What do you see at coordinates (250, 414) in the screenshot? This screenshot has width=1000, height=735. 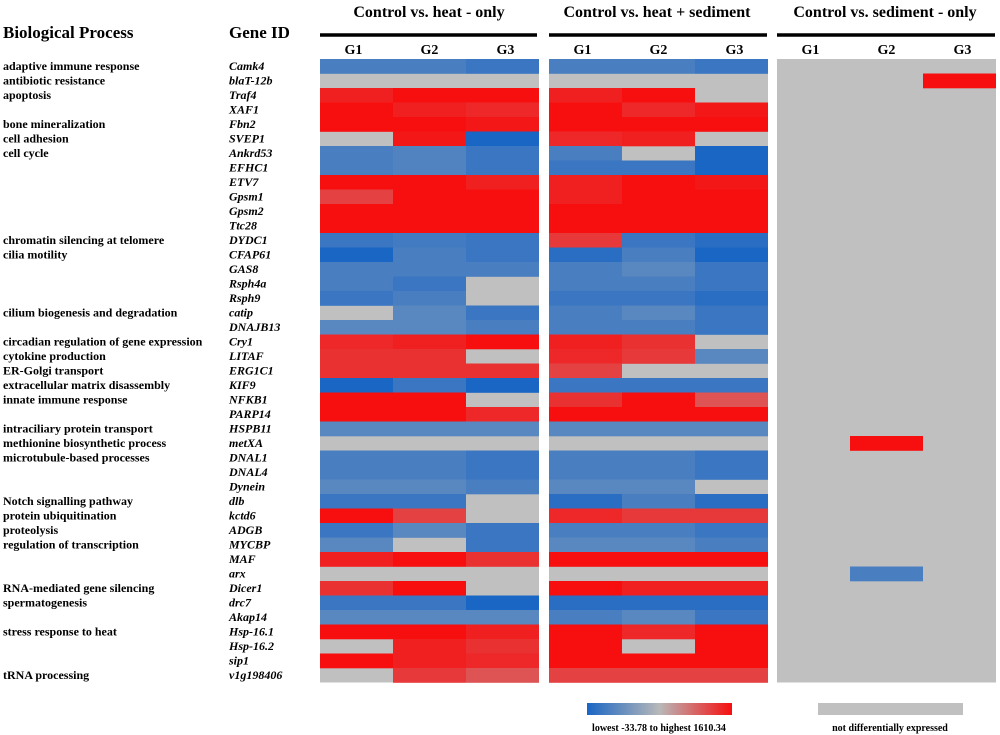 I see `gene-label: PARP14` at bounding box center [250, 414].